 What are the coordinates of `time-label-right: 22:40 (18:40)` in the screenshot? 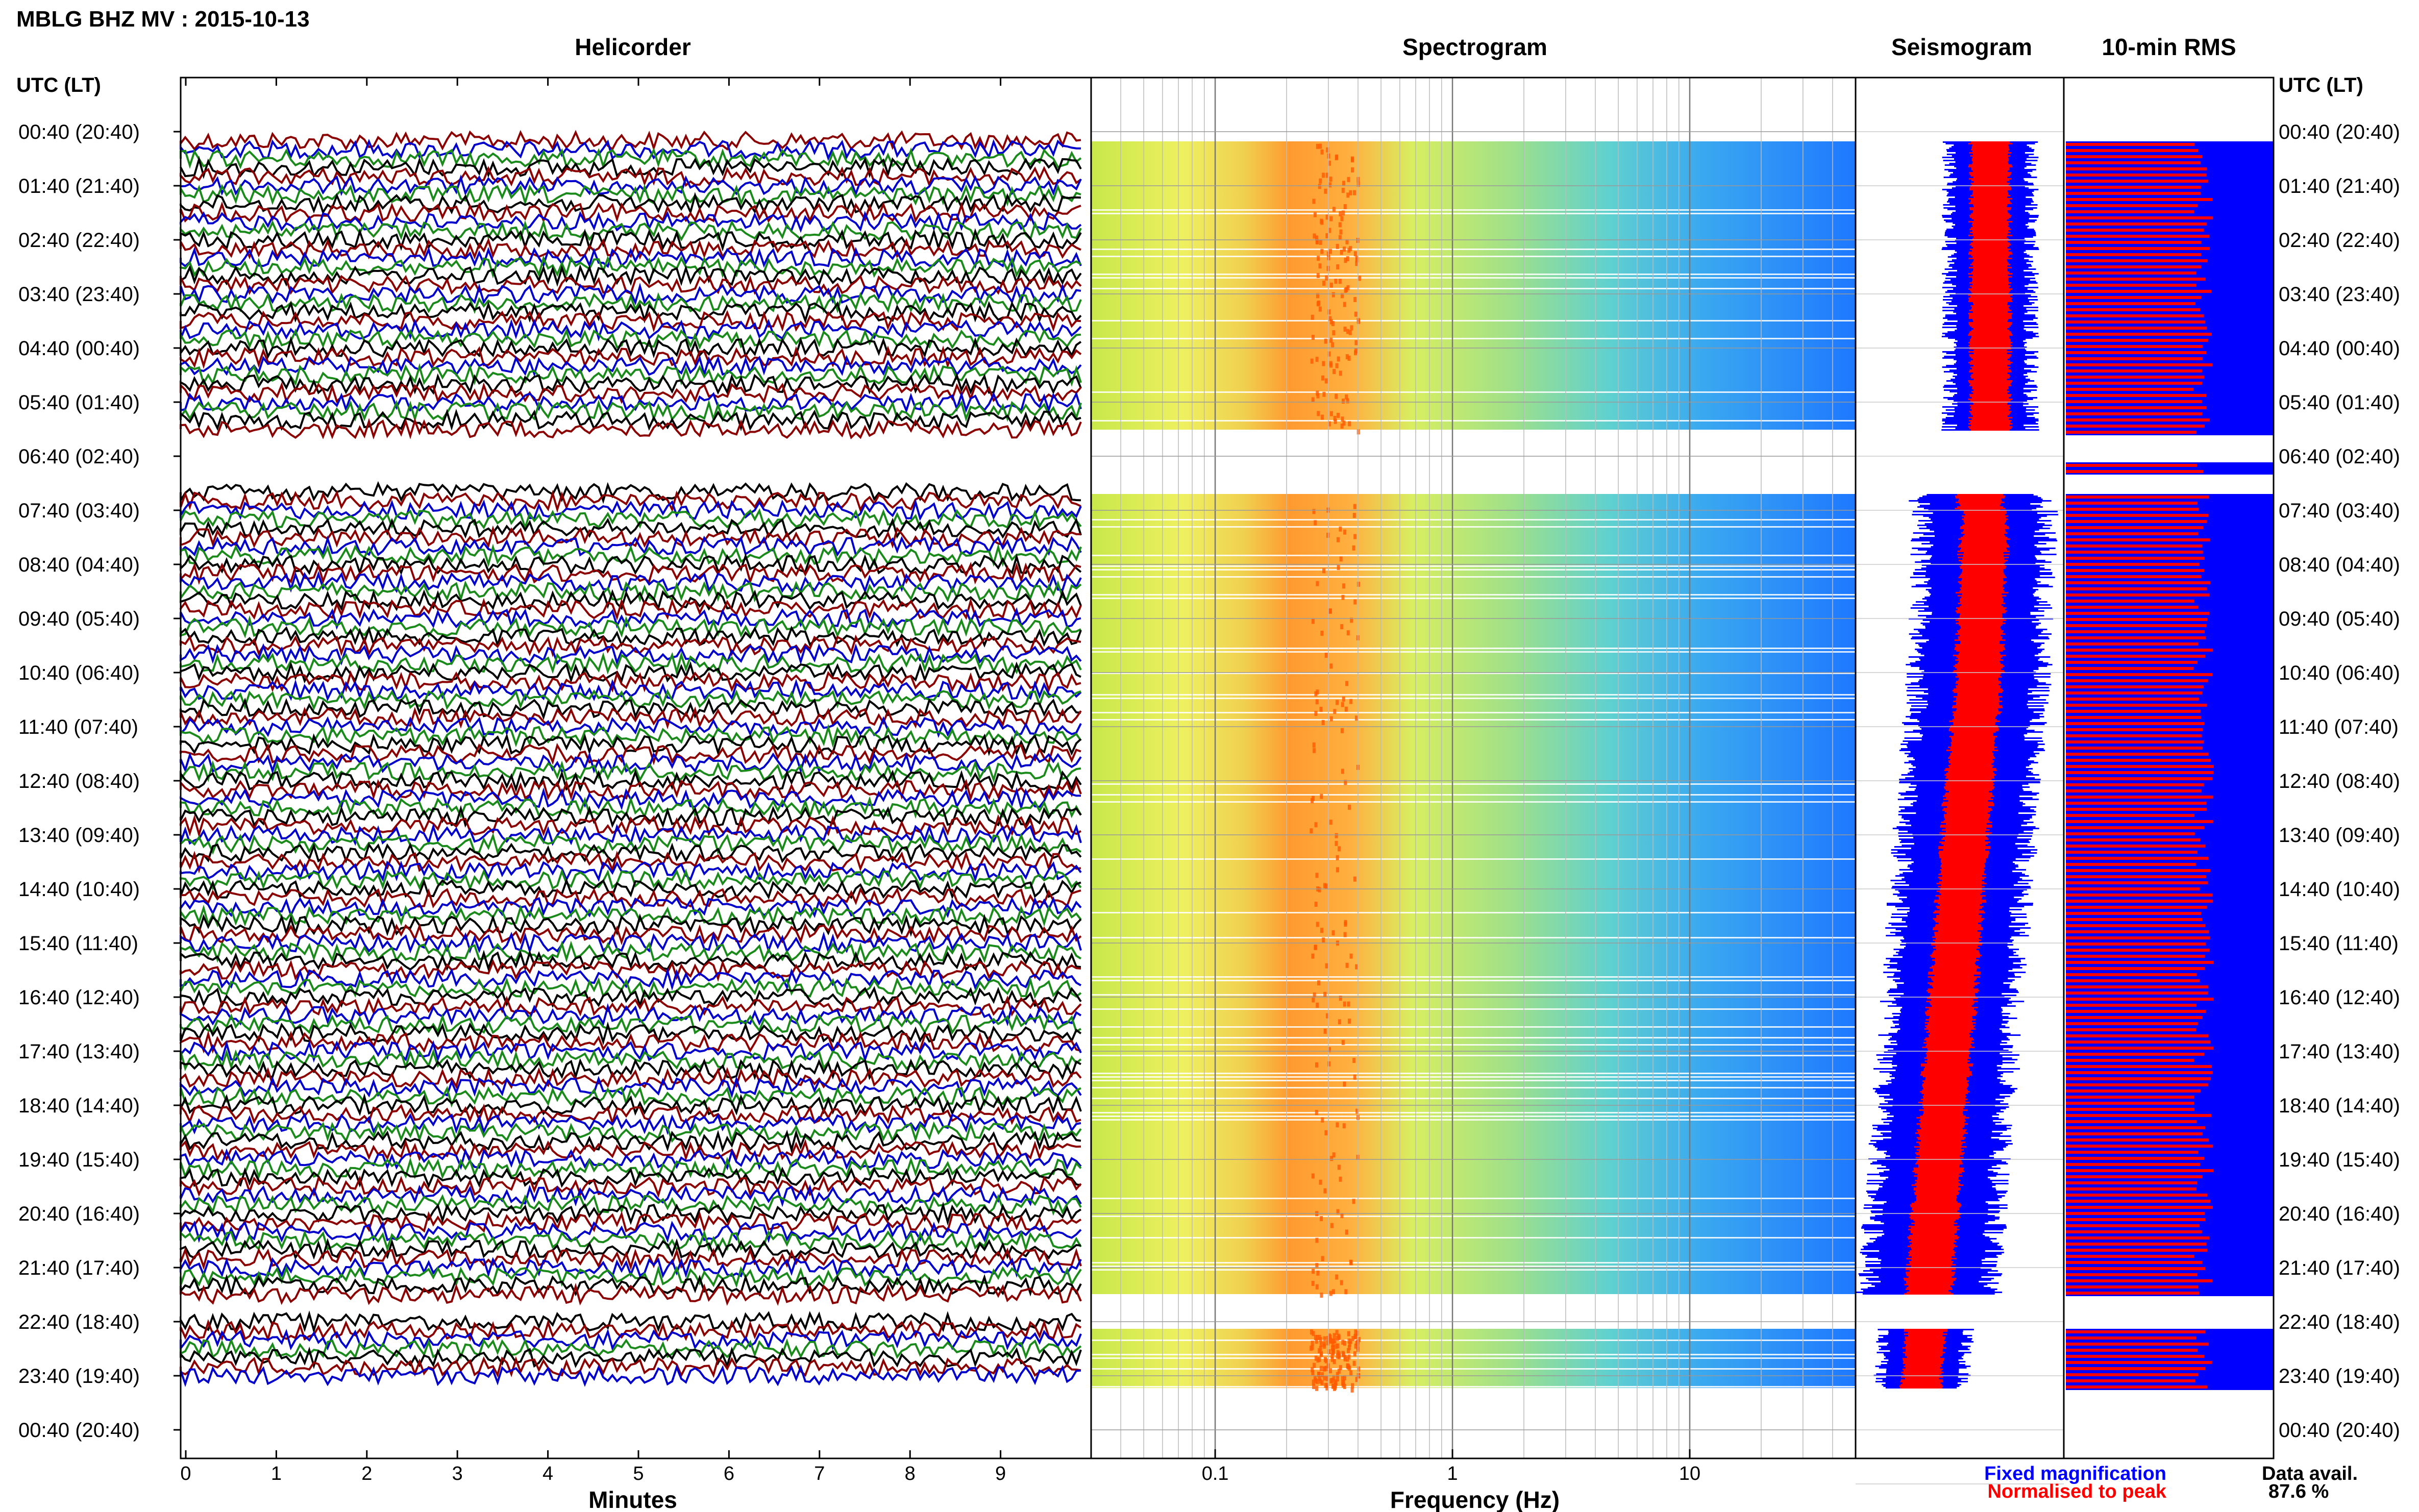 It's located at (2339, 1322).